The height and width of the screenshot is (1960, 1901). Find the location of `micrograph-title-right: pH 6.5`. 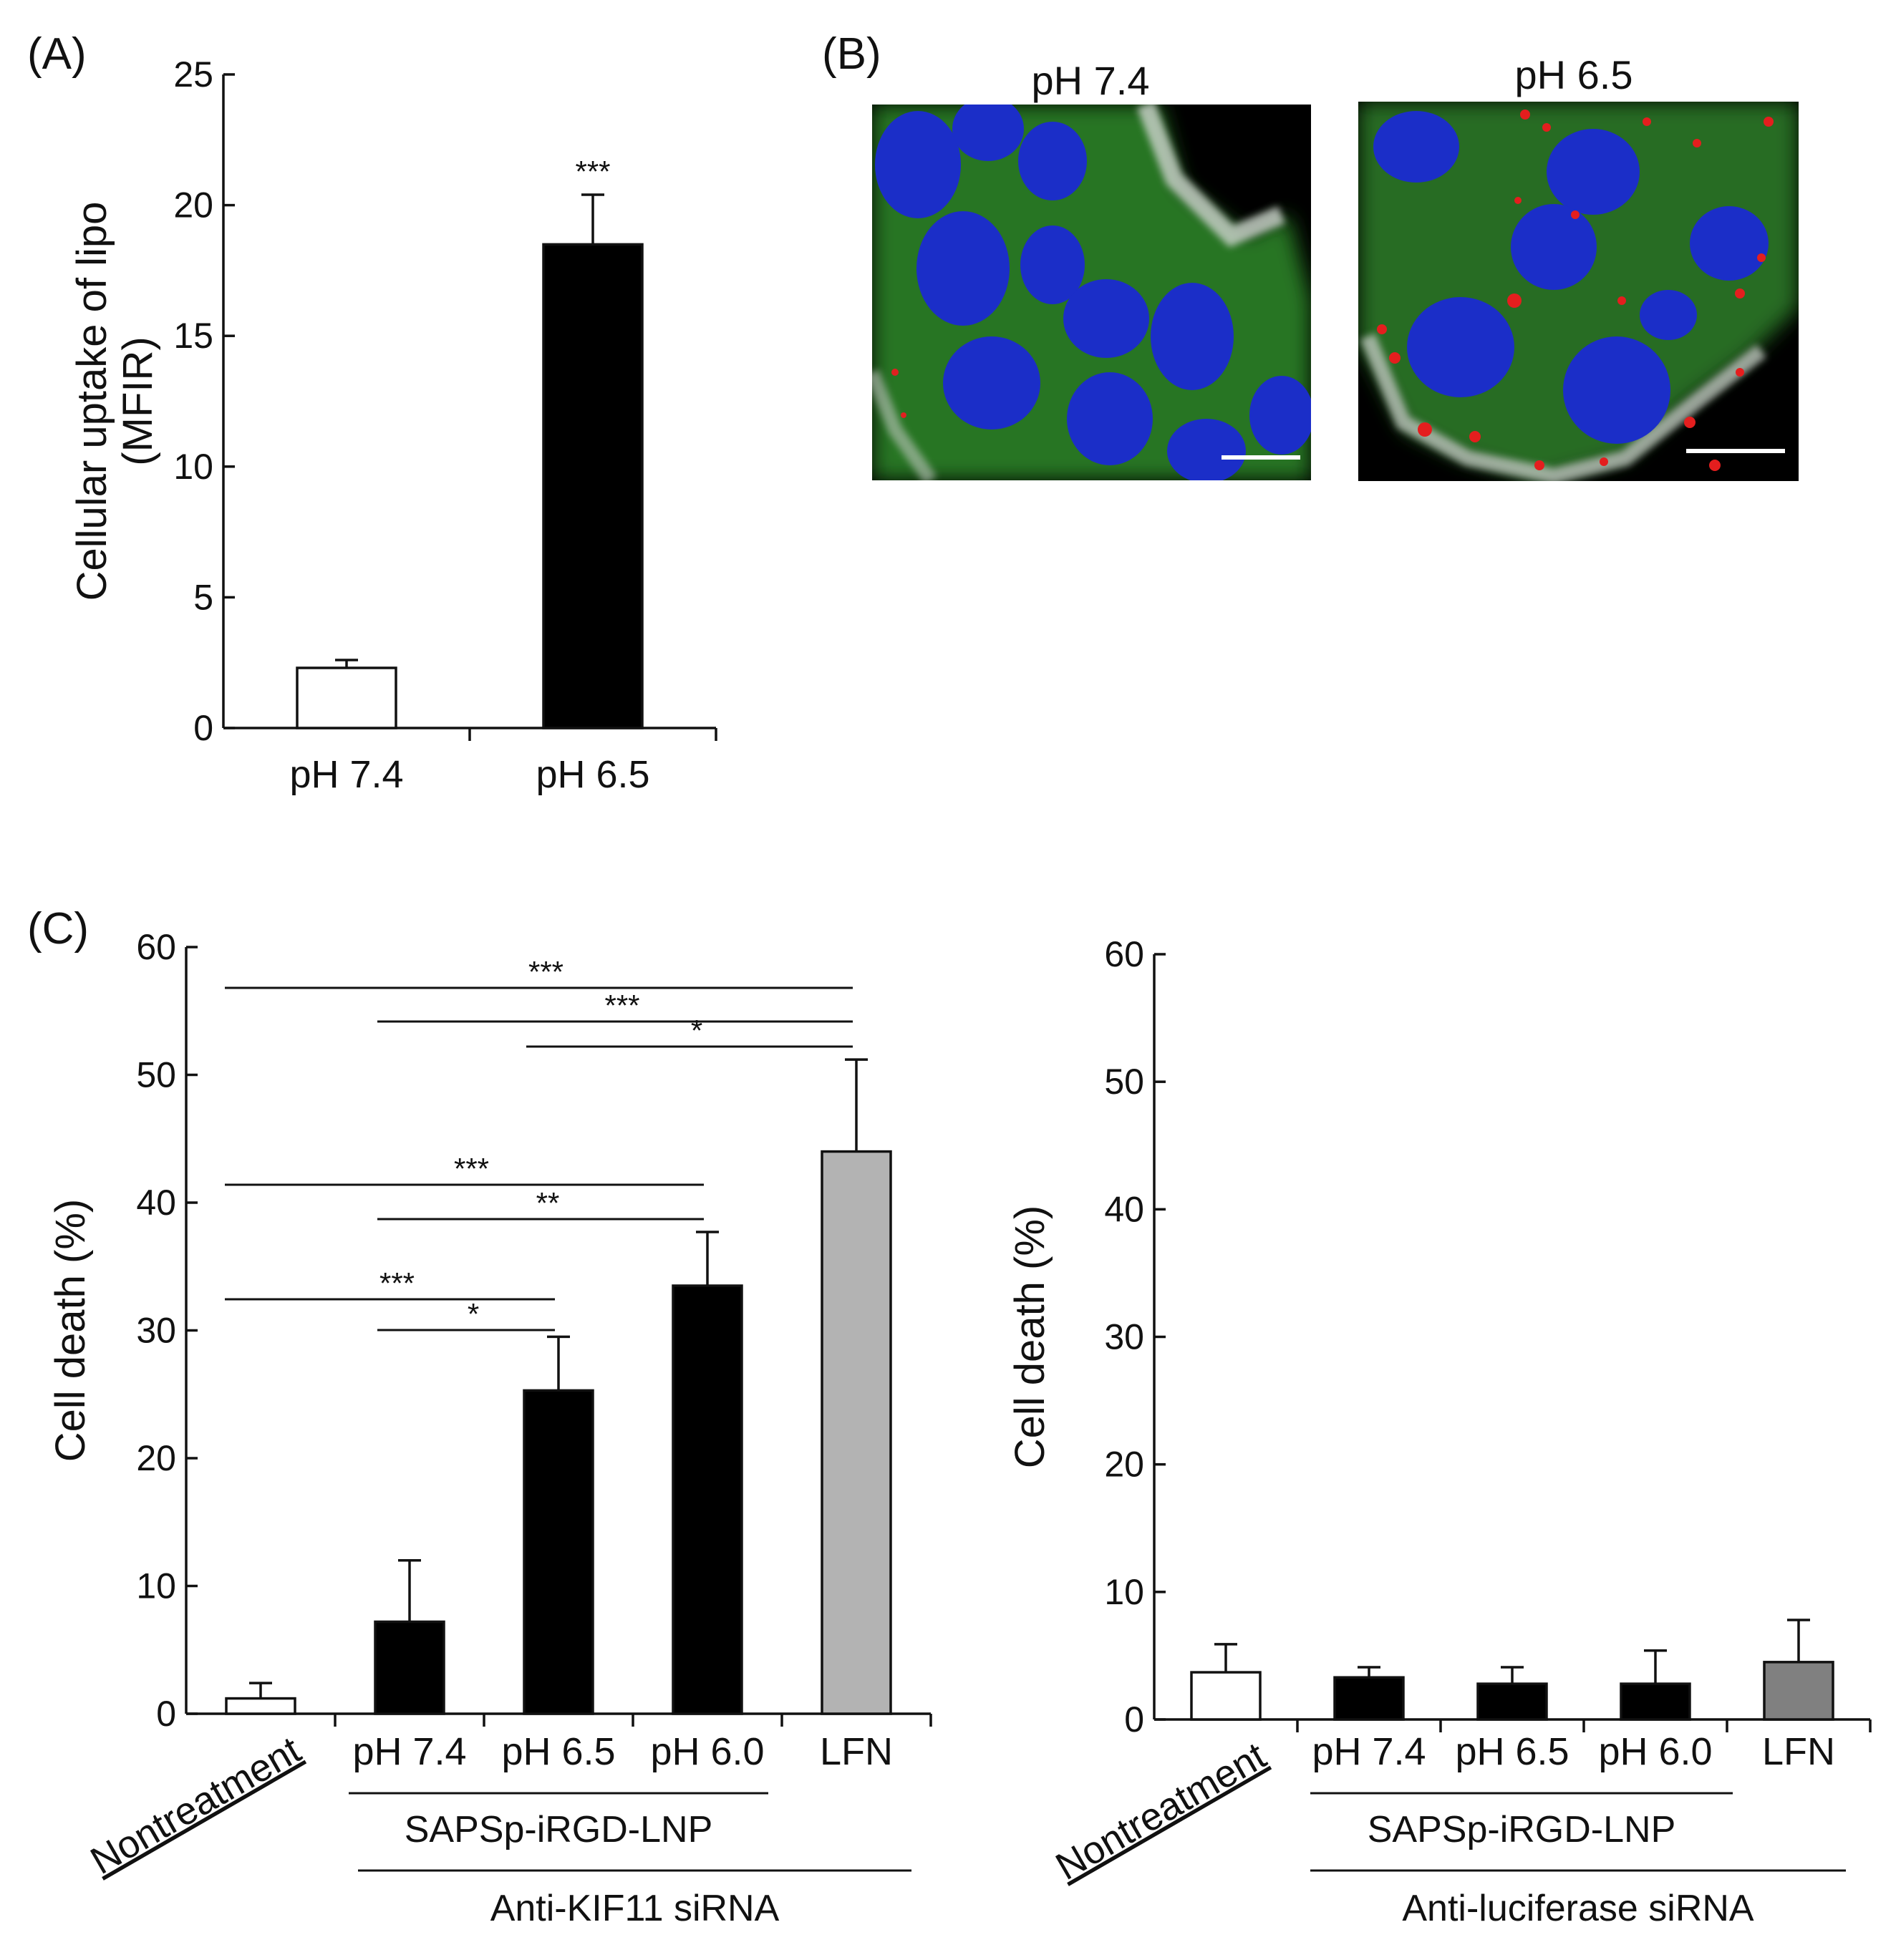

micrograph-title-right: pH 6.5 is located at coordinates (1574, 74).